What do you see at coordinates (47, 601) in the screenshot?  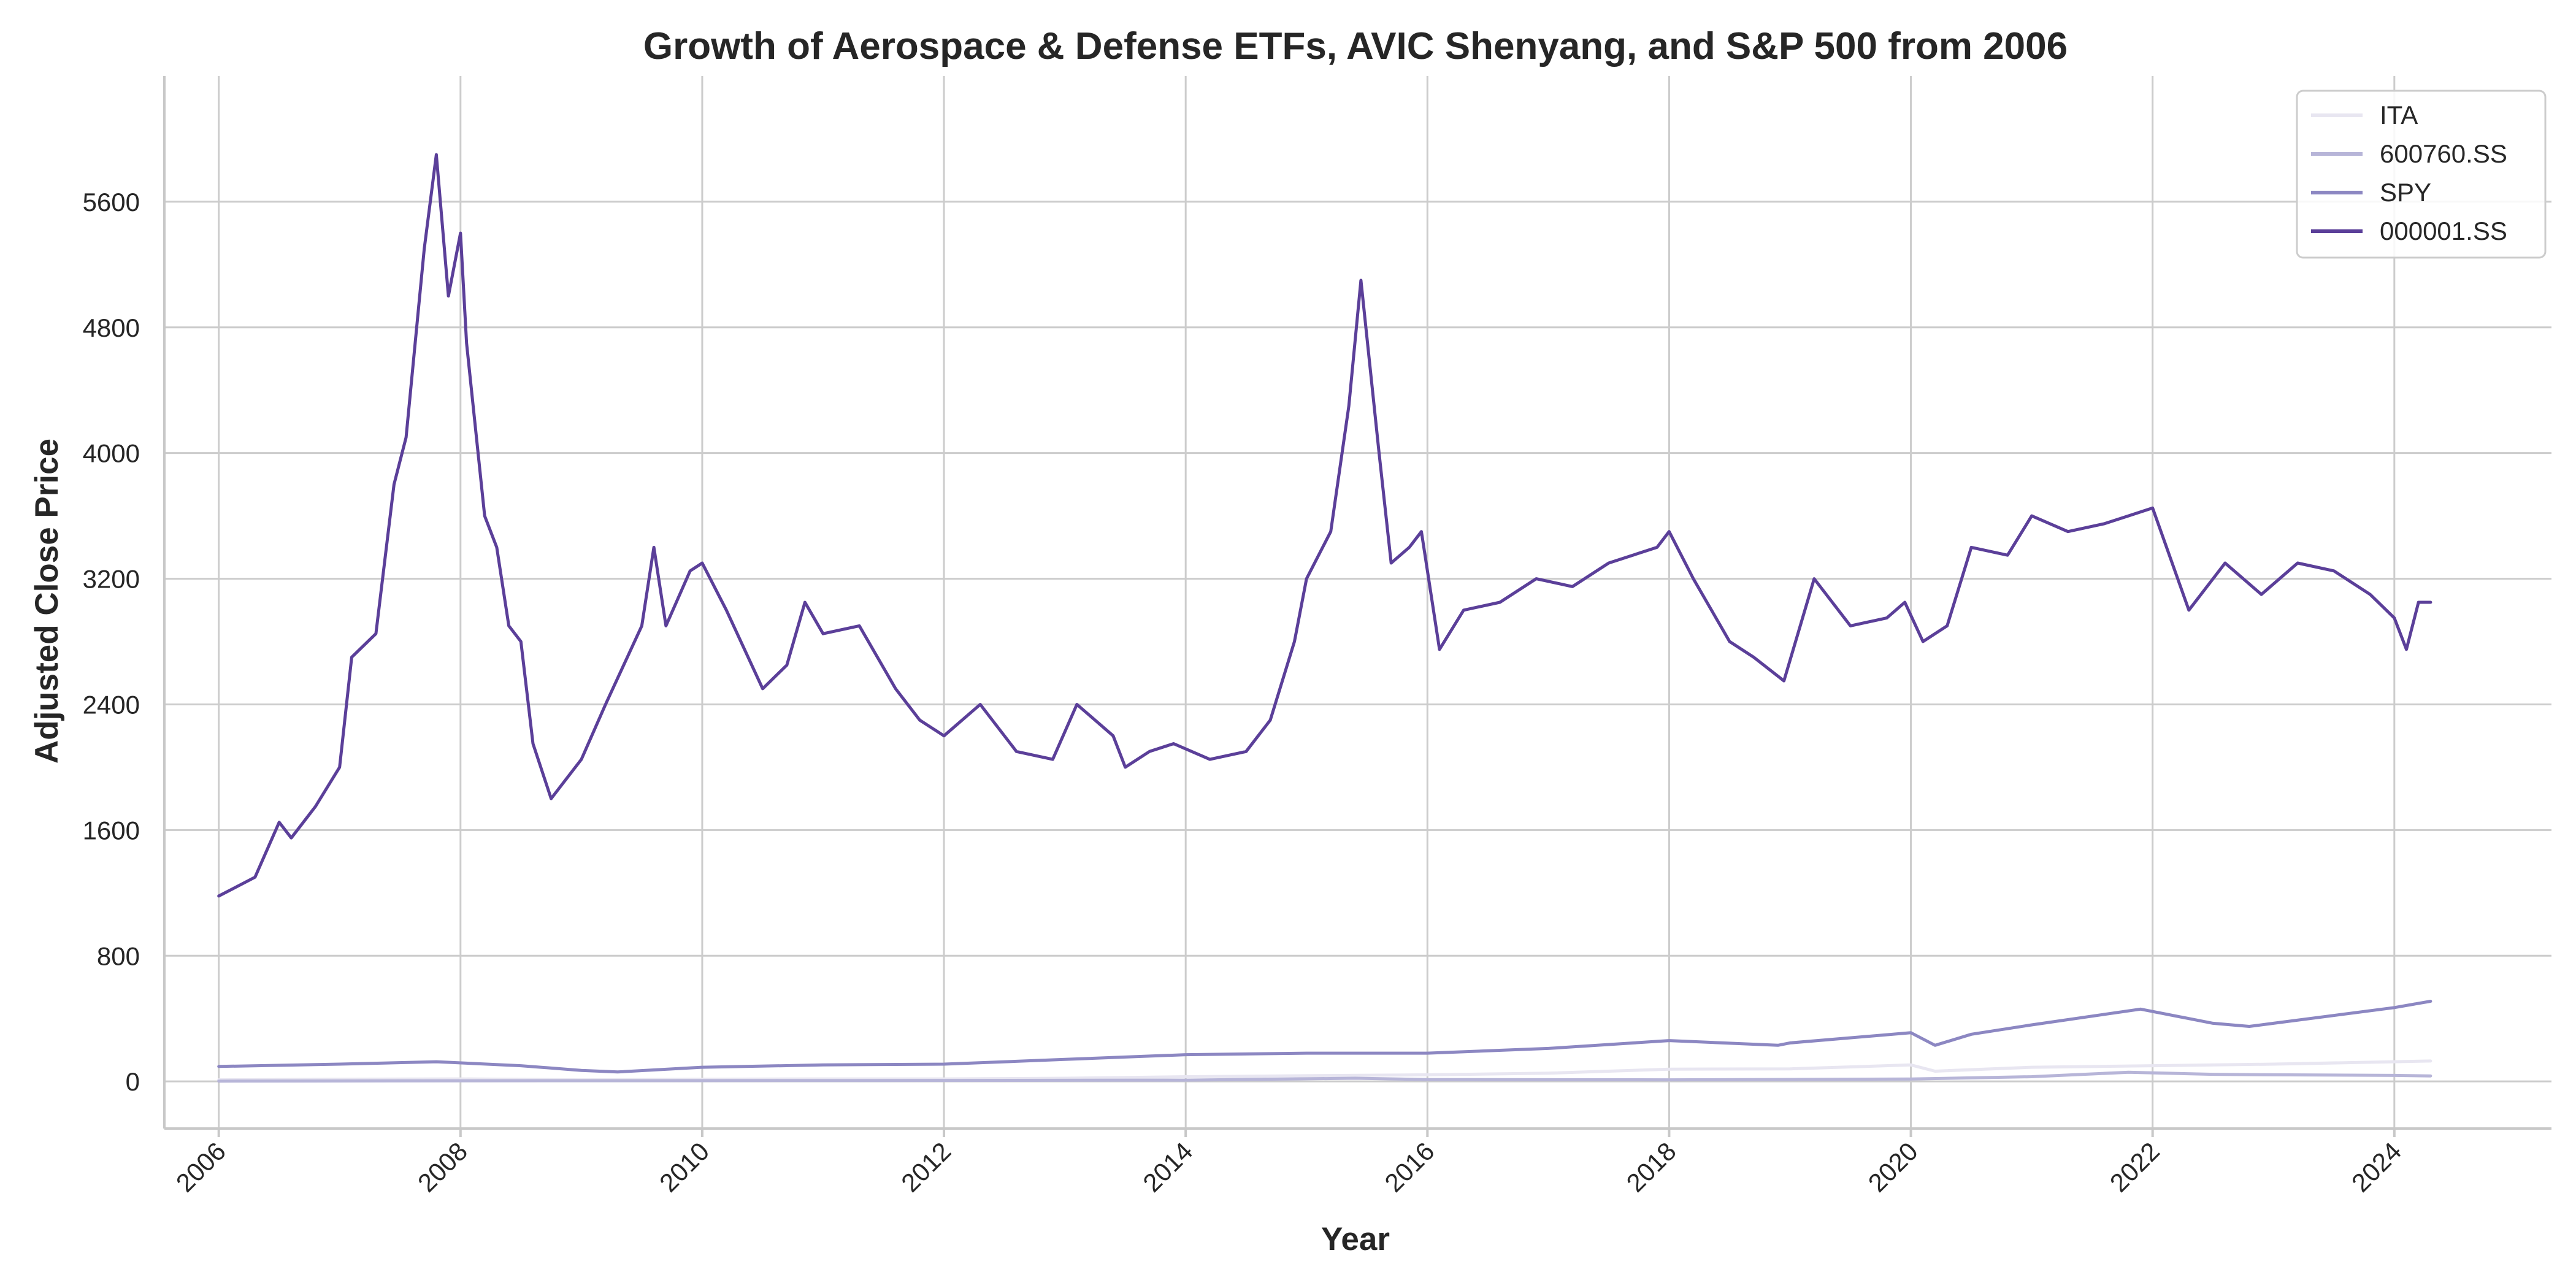 I see `y-axis-label: Adjusted Close Price` at bounding box center [47, 601].